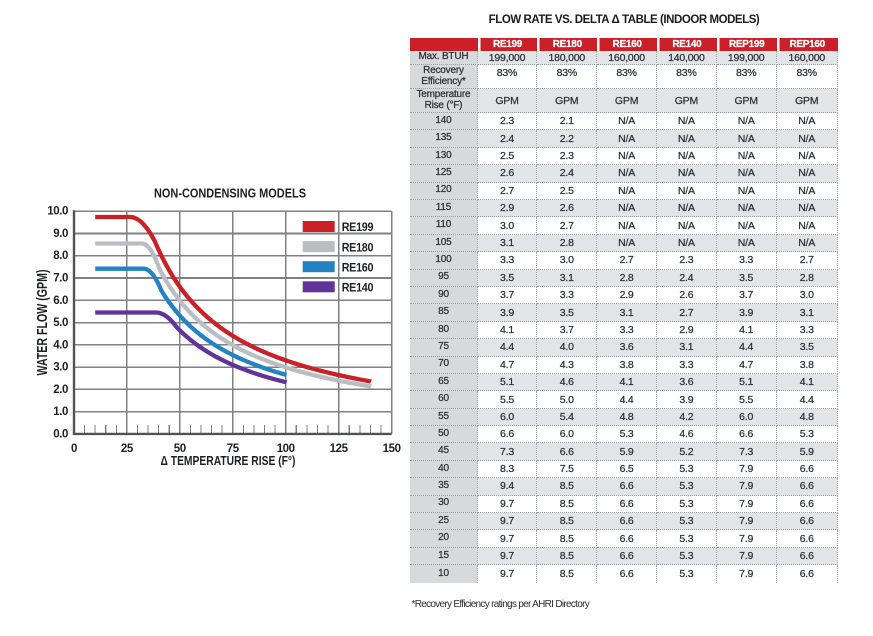  What do you see at coordinates (60, 434) in the screenshot?
I see `svg-text: 0.0` at bounding box center [60, 434].